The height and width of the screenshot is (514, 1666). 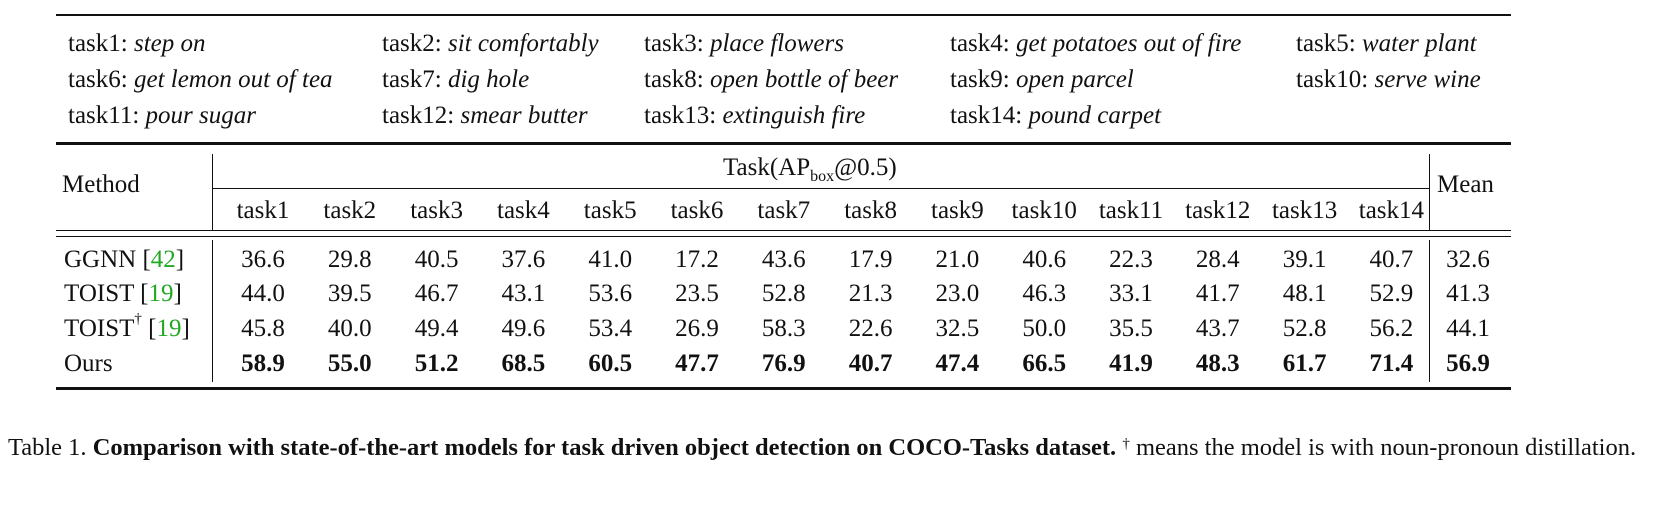 I want to click on table-cell: 23.0, so click(x=957, y=293).